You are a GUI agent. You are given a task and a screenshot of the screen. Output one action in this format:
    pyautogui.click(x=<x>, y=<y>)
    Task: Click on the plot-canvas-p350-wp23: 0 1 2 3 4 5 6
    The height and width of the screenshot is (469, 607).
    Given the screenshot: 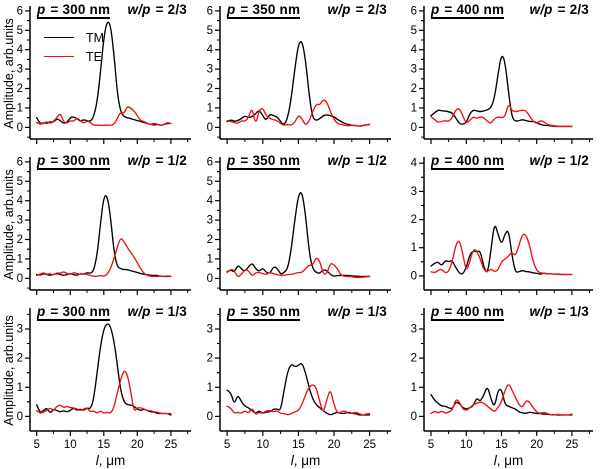 What is the action you would take?
    pyautogui.click(x=299, y=74)
    